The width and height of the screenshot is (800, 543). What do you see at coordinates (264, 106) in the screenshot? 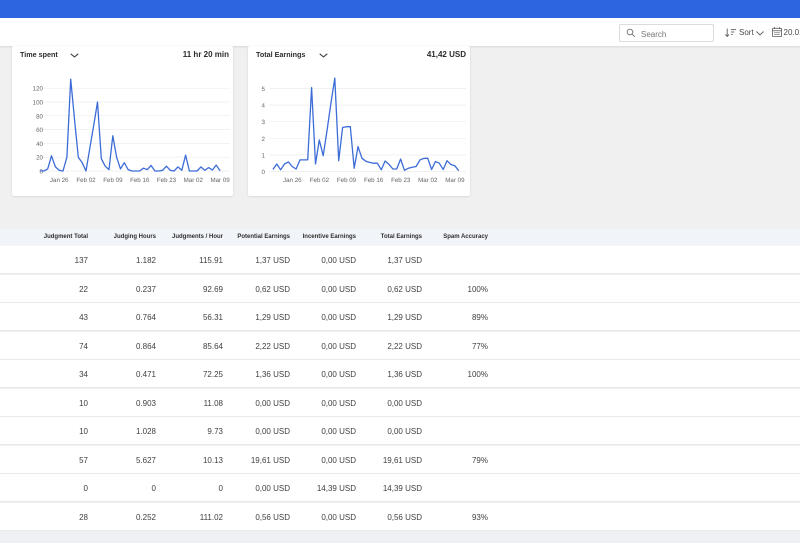
I see `svg-text: 4` at bounding box center [264, 106].